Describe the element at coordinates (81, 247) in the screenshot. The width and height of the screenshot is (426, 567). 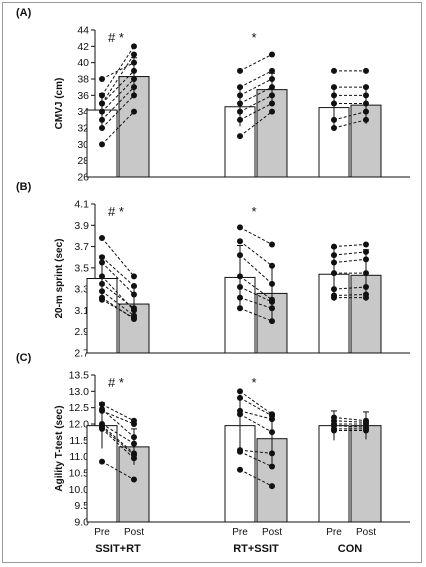
I see `y-tick-label: 3.7` at that location.